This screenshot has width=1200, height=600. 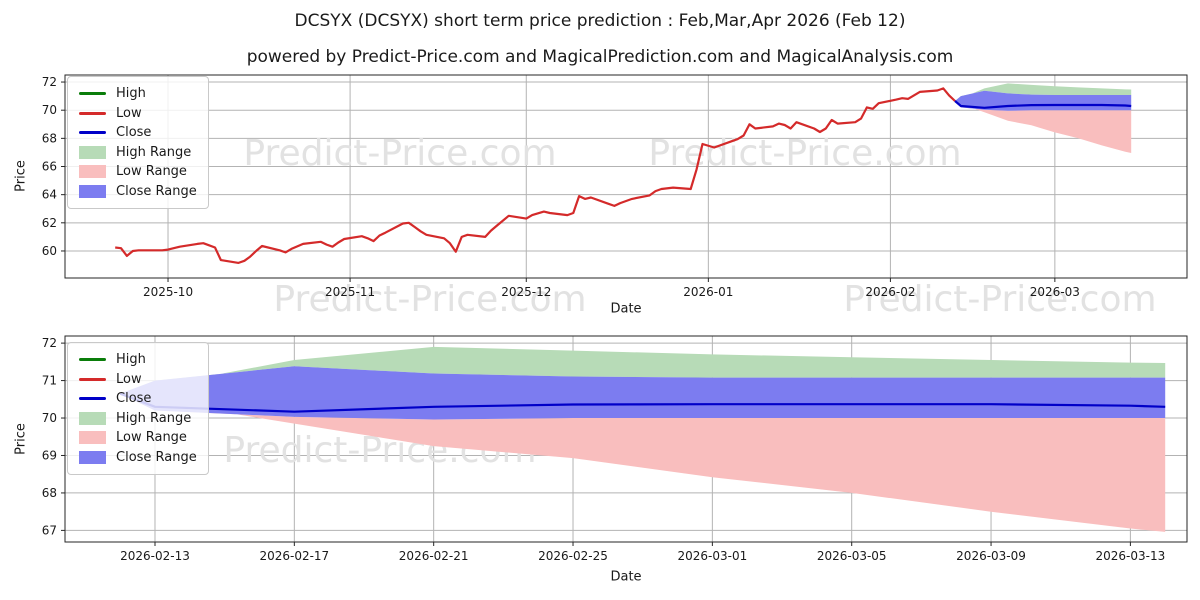 What do you see at coordinates (21, 439) in the screenshot?
I see `bottom-y-axis-label: Price` at bounding box center [21, 439].